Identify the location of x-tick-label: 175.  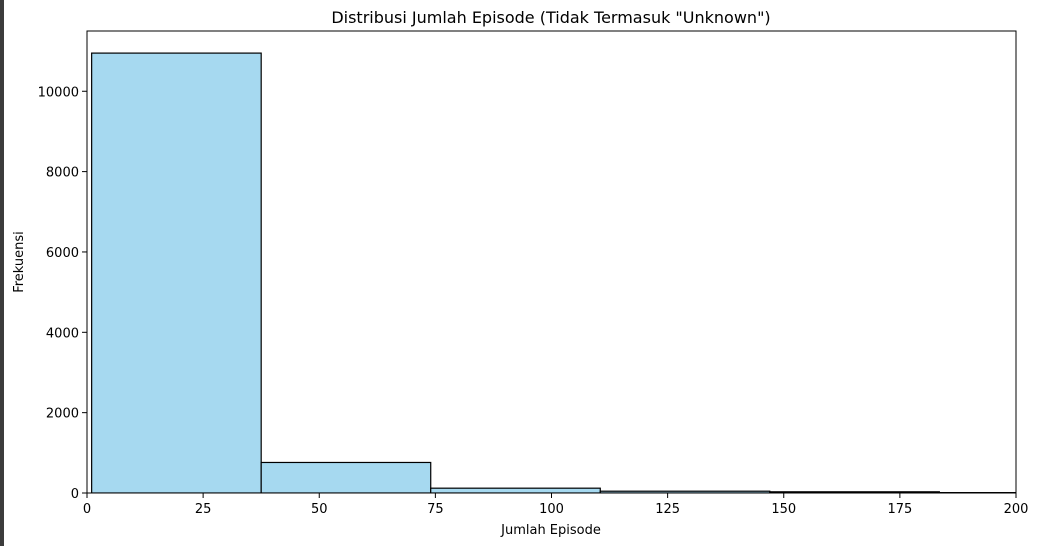
(899, 509).